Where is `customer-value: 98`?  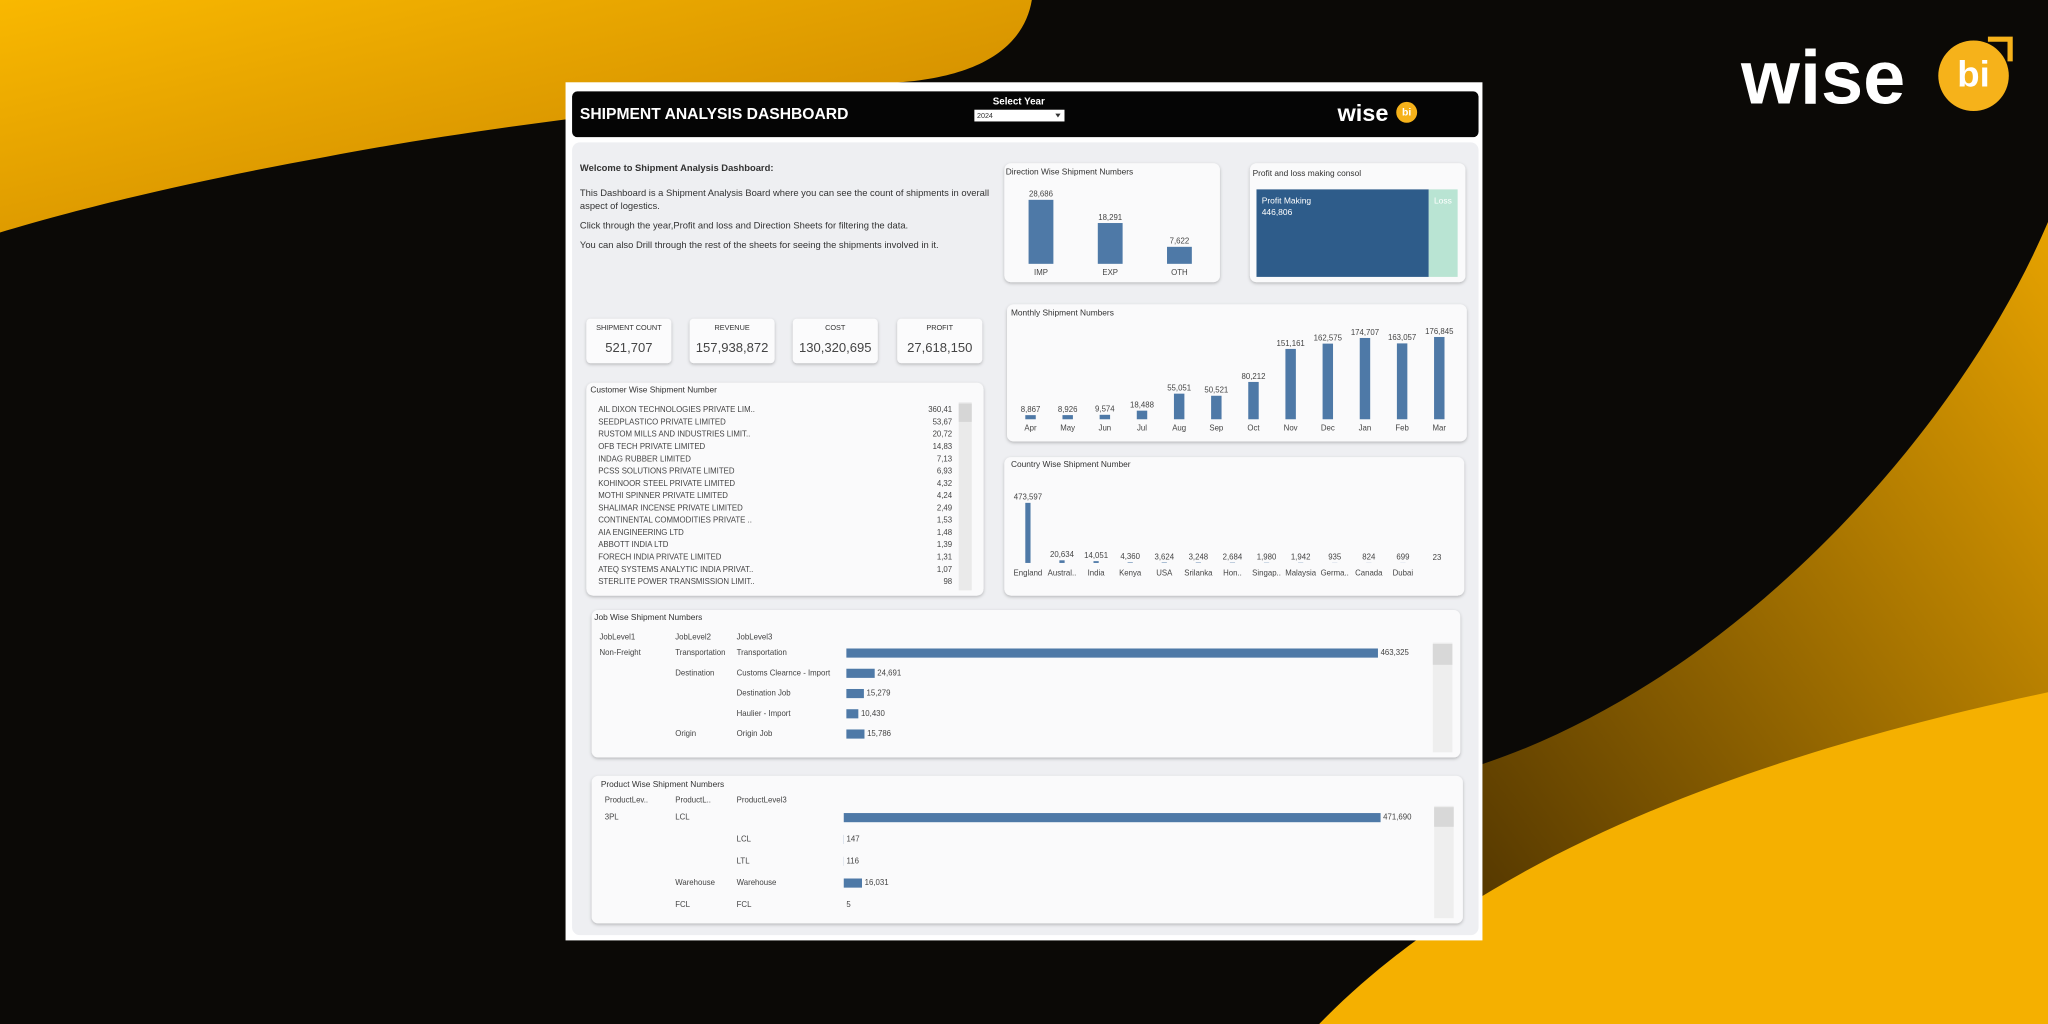 customer-value: 98 is located at coordinates (947, 581).